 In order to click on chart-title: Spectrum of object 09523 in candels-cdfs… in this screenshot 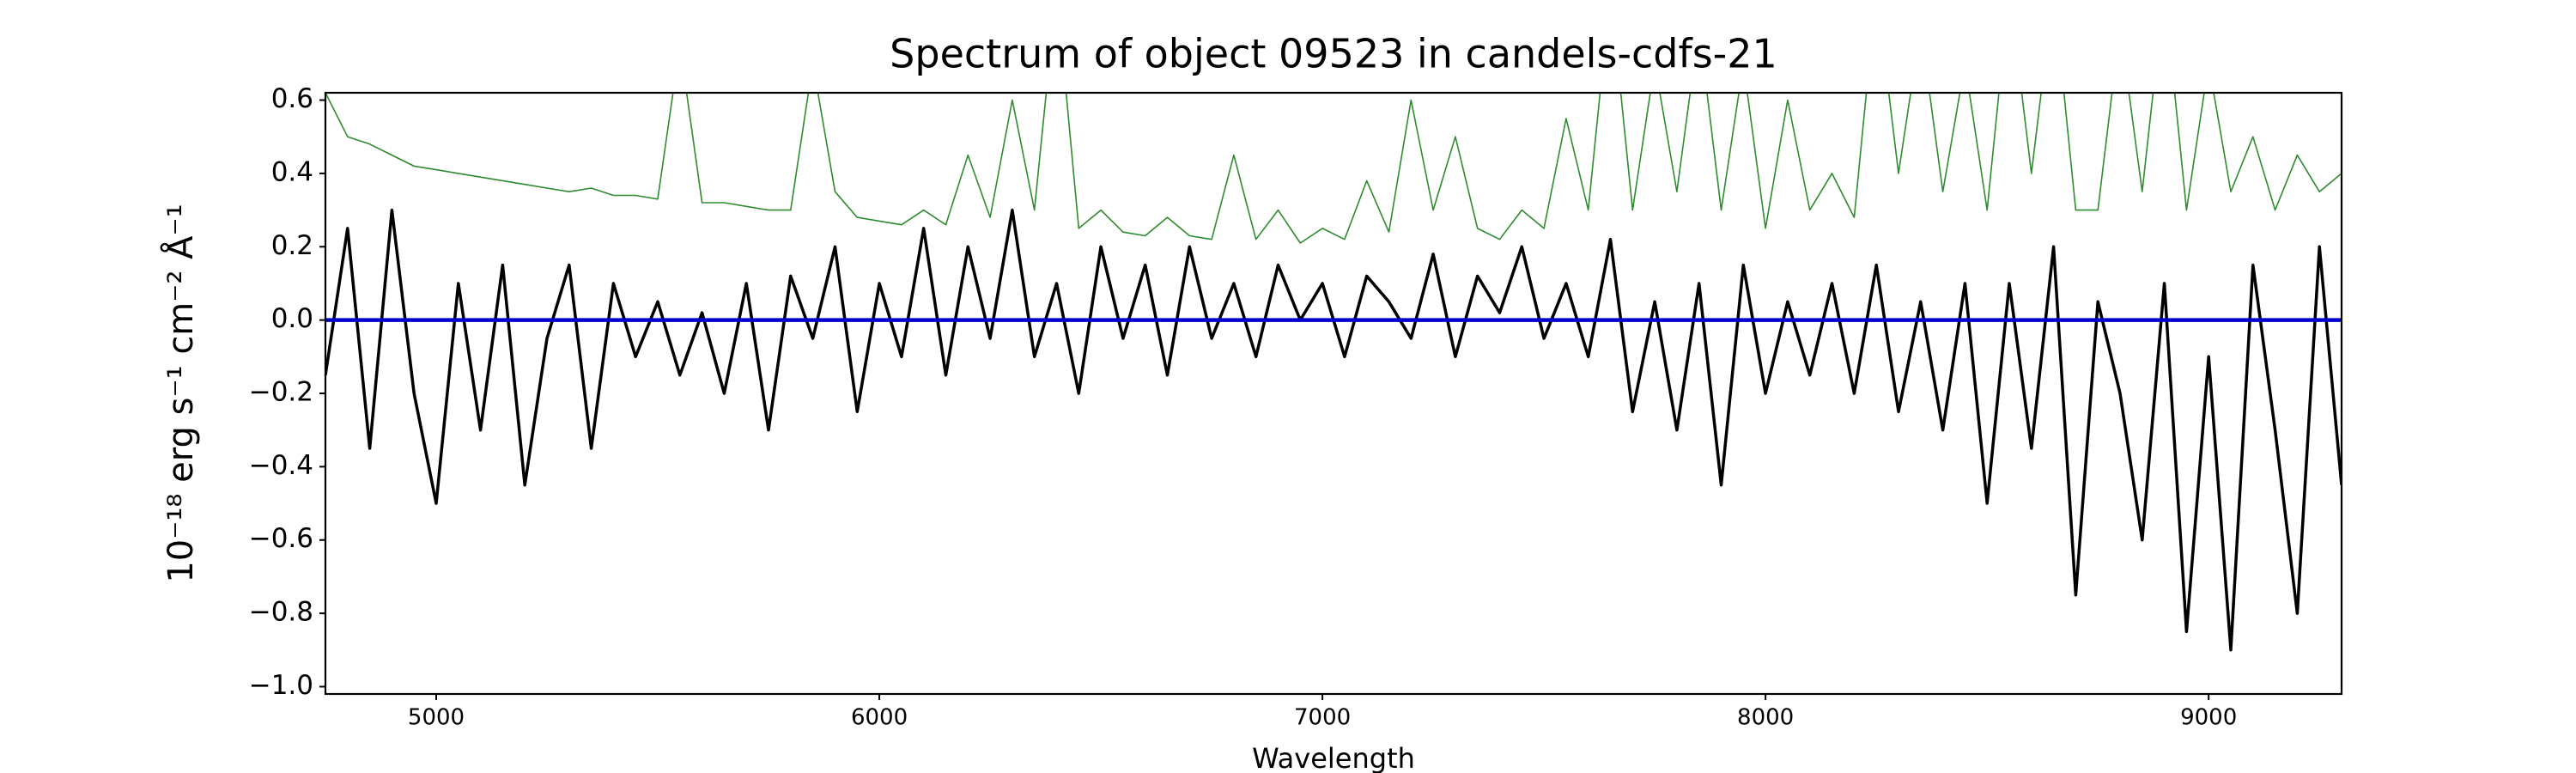, I will do `click(1334, 54)`.